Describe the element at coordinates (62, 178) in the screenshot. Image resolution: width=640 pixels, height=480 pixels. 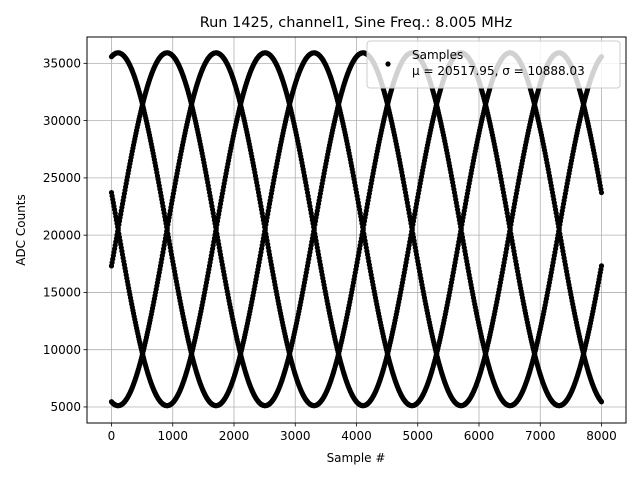
I see `y-tick-label: 25000` at that location.